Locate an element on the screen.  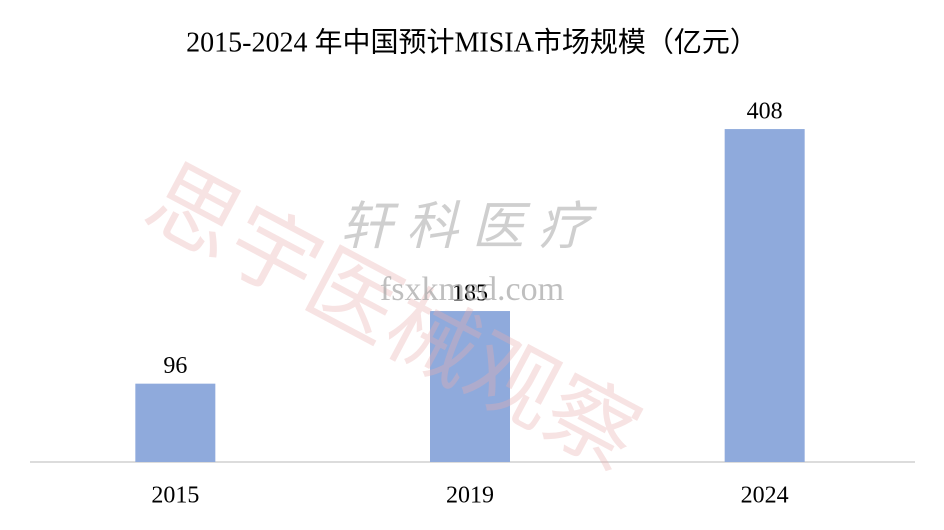
watermark: fsxkmed.com is located at coordinates (472, 289).